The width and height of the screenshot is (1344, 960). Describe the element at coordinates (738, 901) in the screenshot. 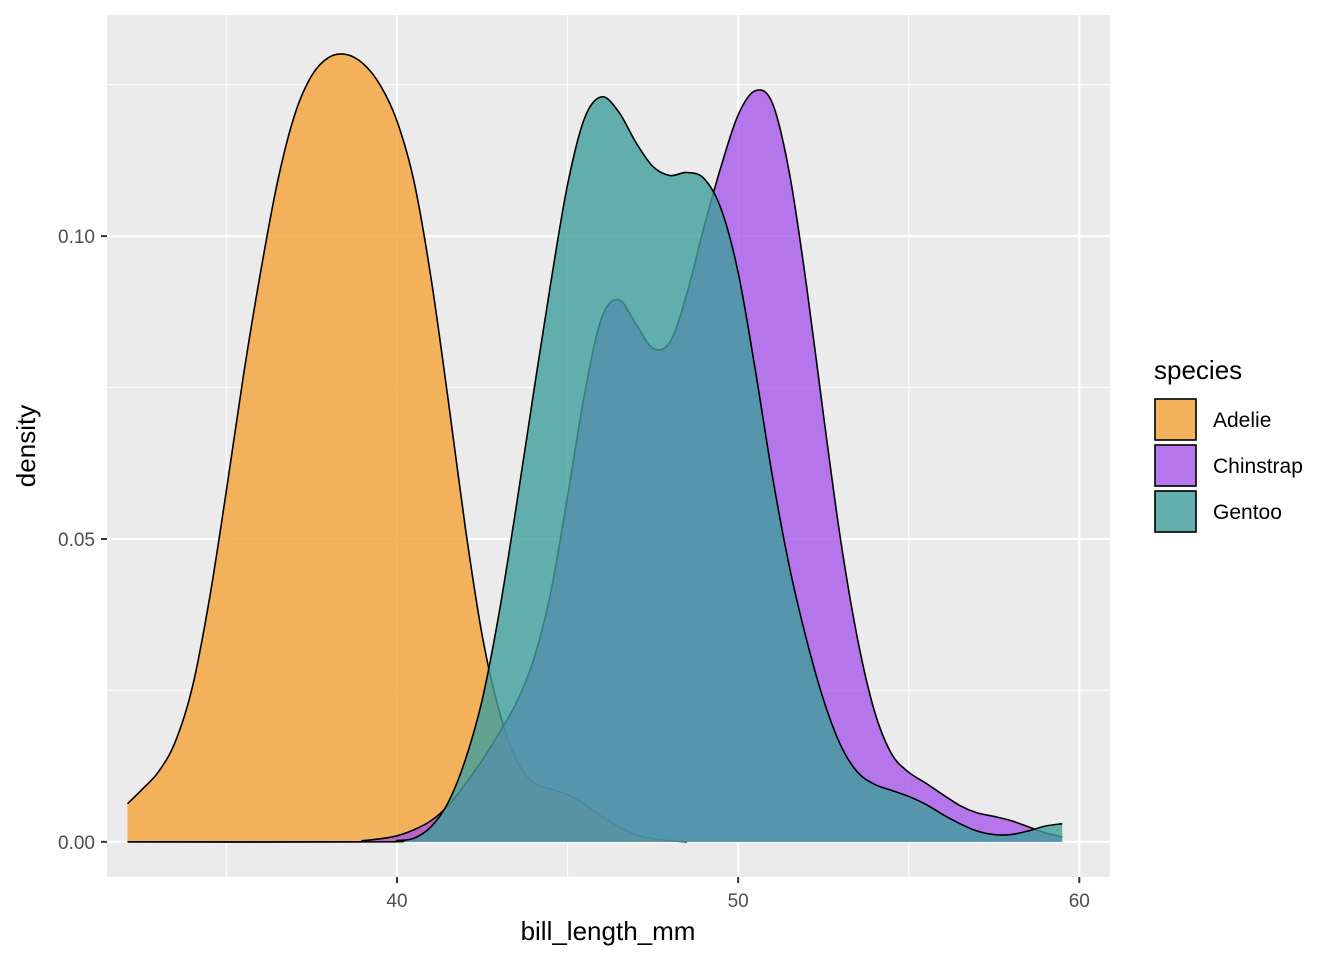

I see `x-tick-label: 50` at that location.